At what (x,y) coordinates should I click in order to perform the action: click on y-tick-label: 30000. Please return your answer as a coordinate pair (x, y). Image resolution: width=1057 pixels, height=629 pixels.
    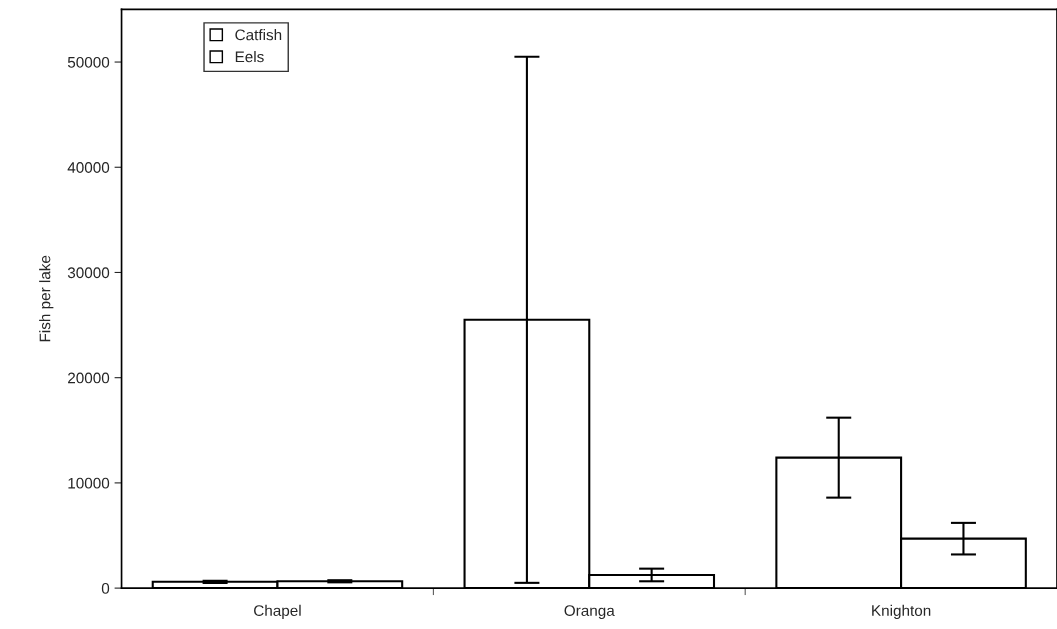
    Looking at the image, I should click on (88, 273).